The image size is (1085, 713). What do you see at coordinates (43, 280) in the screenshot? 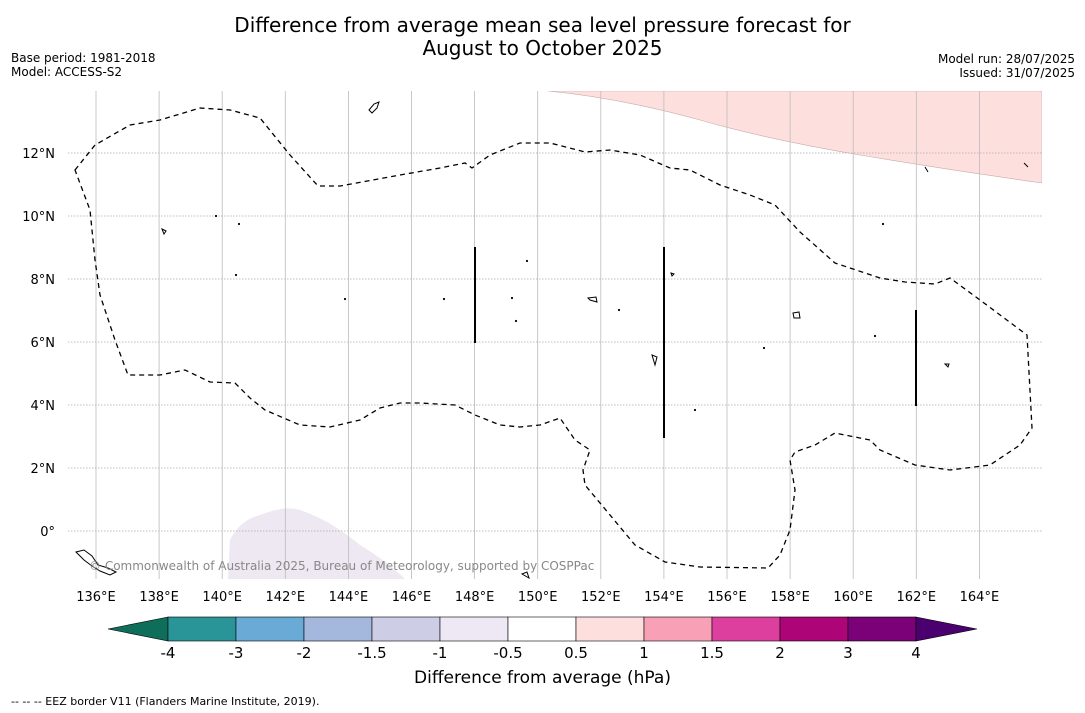
I see `lat-tick-label: 8°N` at bounding box center [43, 280].